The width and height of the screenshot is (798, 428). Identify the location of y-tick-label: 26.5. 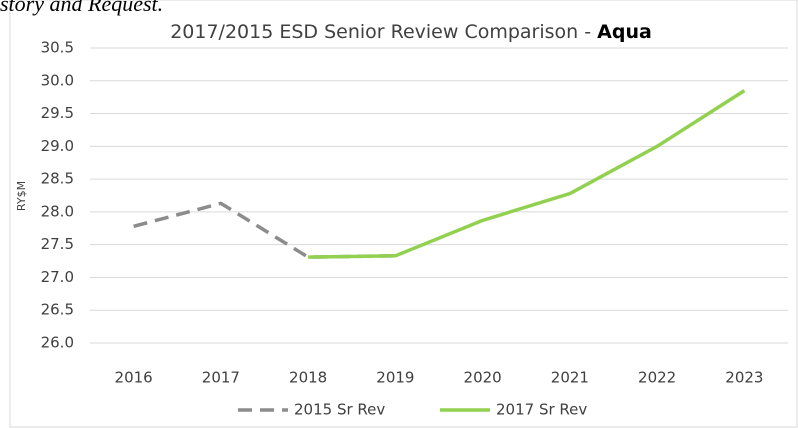
(57, 310).